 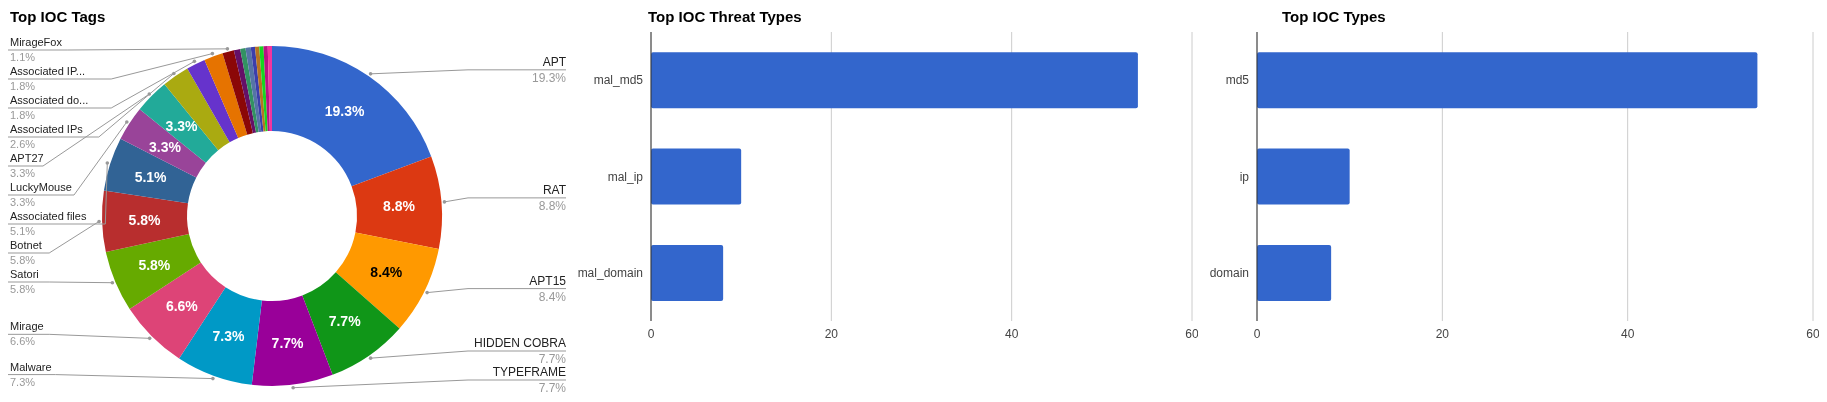 What do you see at coordinates (1244, 176) in the screenshot?
I see `y-tick-label: ip` at bounding box center [1244, 176].